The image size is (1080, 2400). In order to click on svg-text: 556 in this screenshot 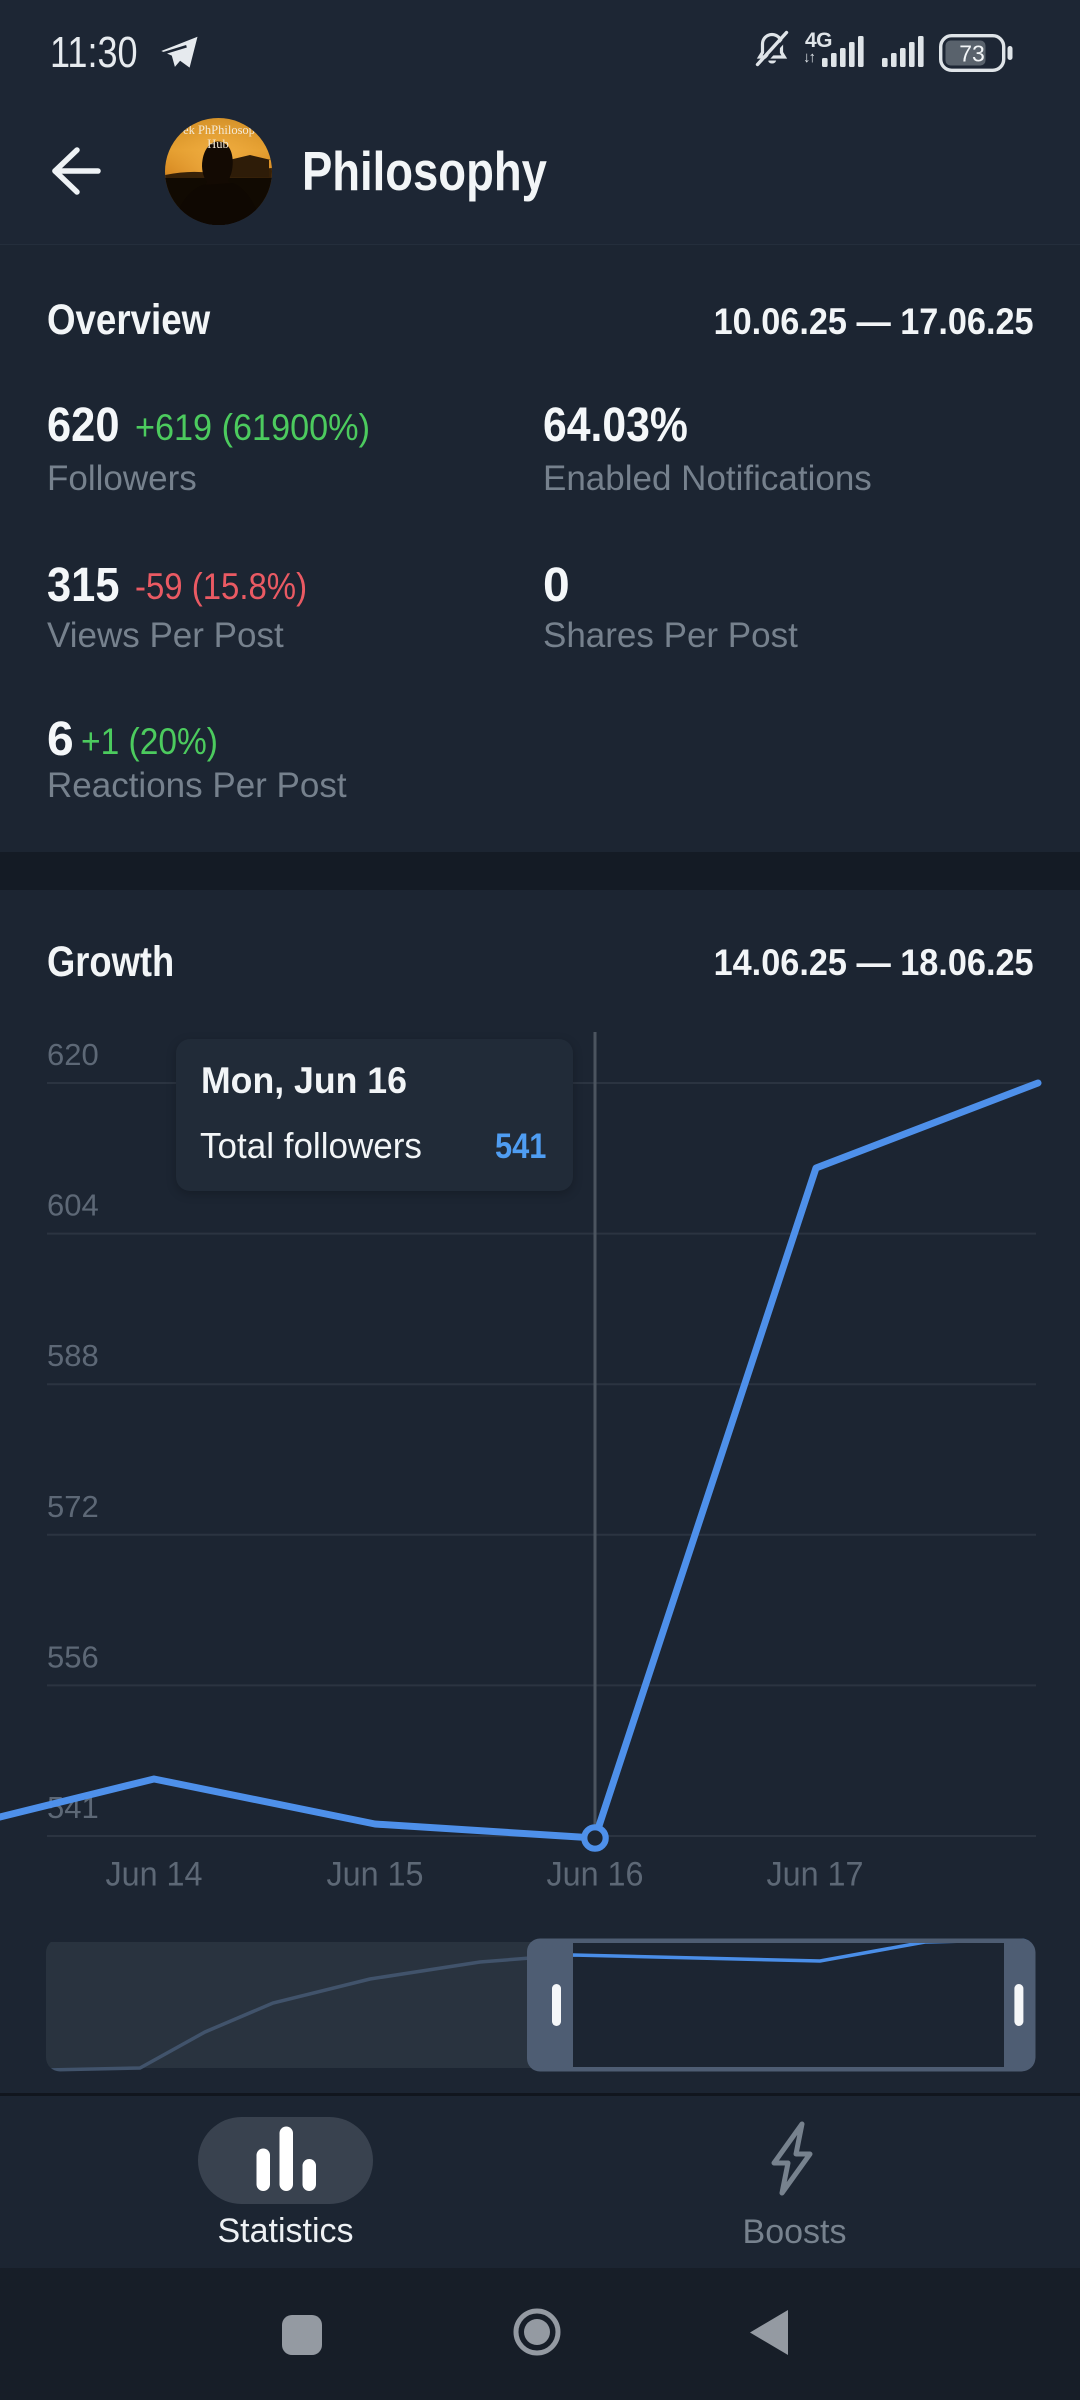, I will do `click(73, 1656)`.